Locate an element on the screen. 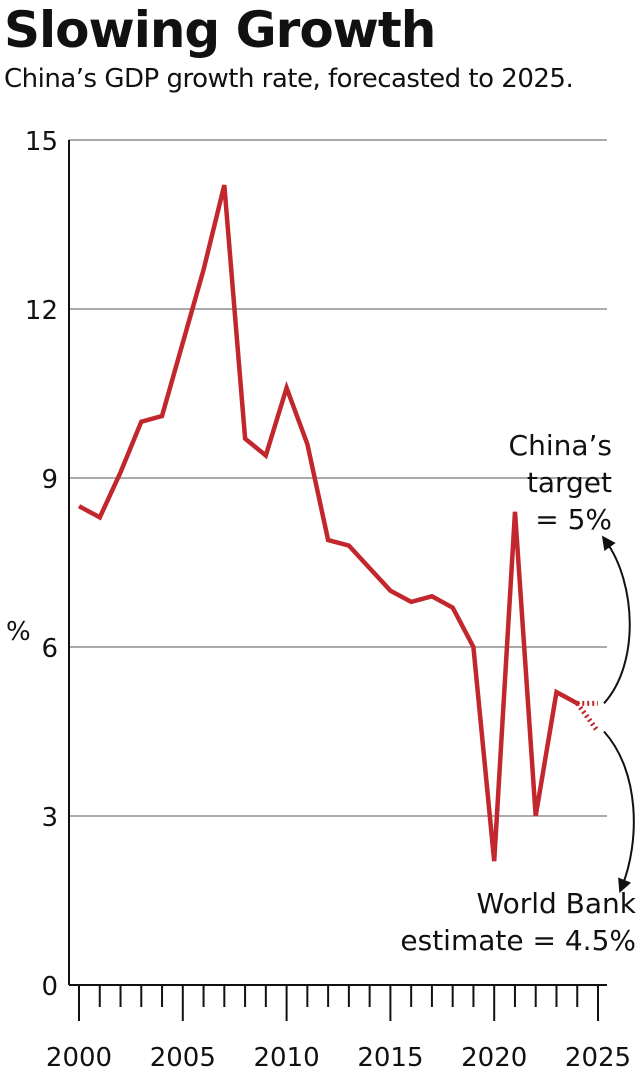 The width and height of the screenshot is (642, 1077). world-bank-arrow is located at coordinates (619, 812).